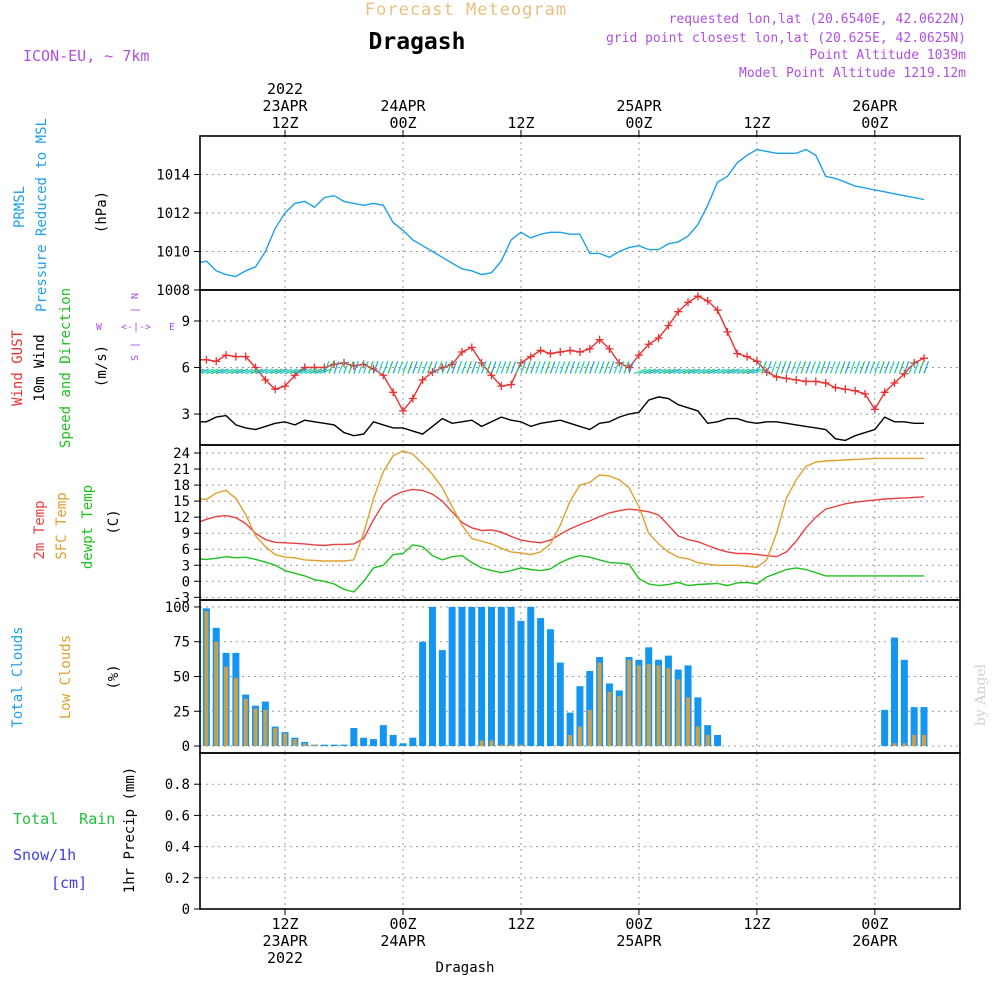  I want to click on footer-location: Dragash, so click(464, 968).